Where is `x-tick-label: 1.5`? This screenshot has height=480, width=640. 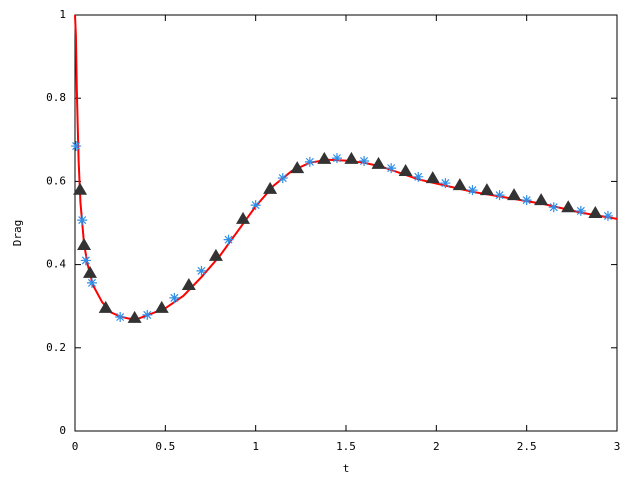
x-tick-label: 1.5 is located at coordinates (346, 446).